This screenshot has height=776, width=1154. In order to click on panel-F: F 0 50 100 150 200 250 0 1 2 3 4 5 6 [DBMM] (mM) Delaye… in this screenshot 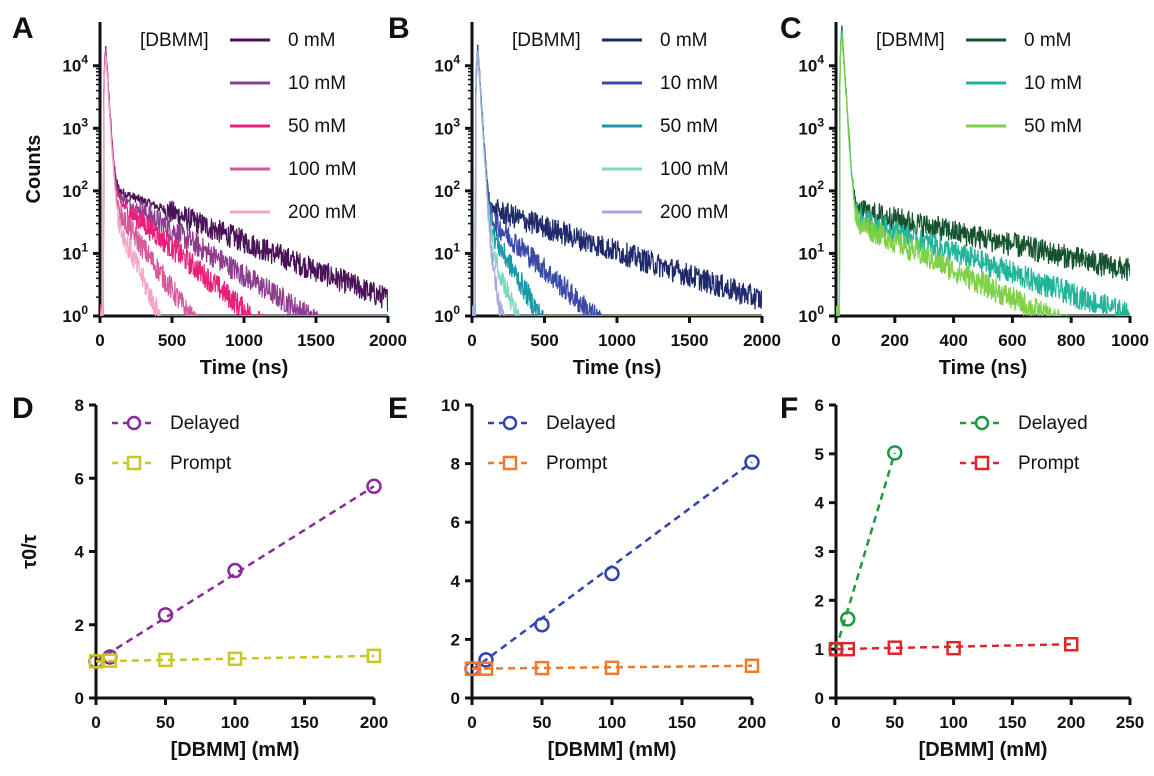, I will do `click(962, 576)`.